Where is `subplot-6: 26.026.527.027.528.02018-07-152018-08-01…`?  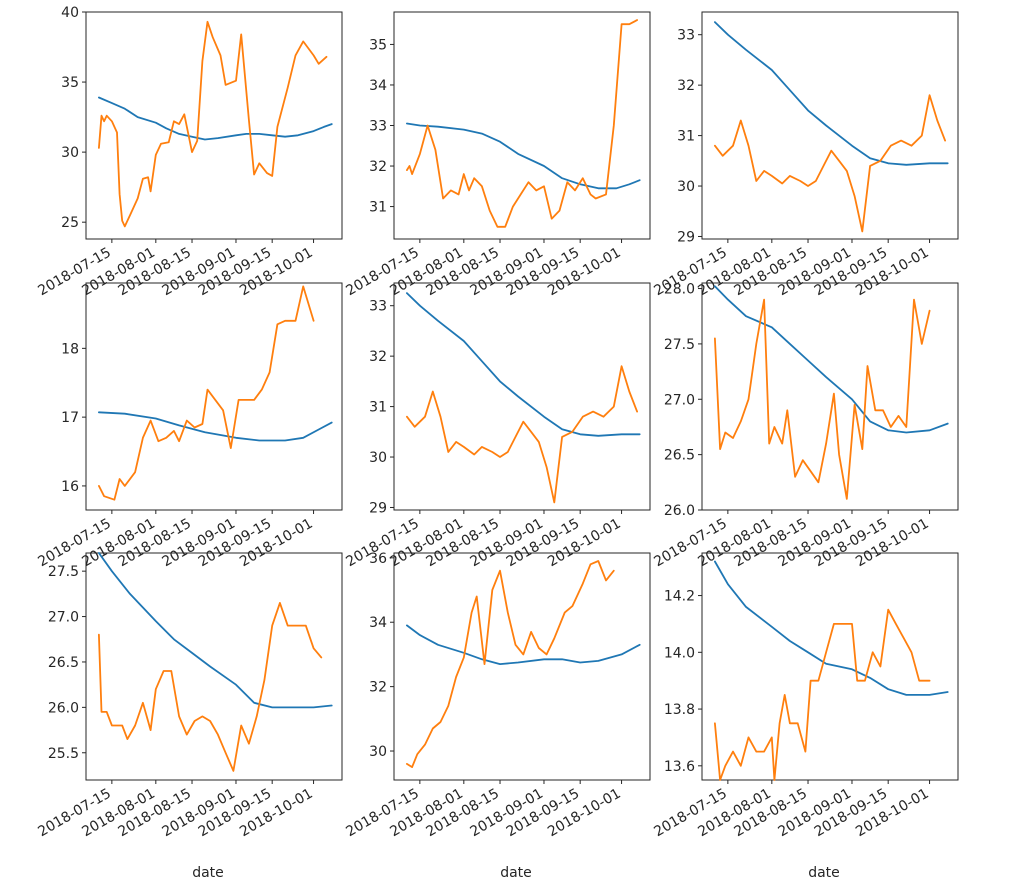
subplot-6: 26.026.527.027.528.02018-07-152018-08-01… is located at coordinates (805, 426).